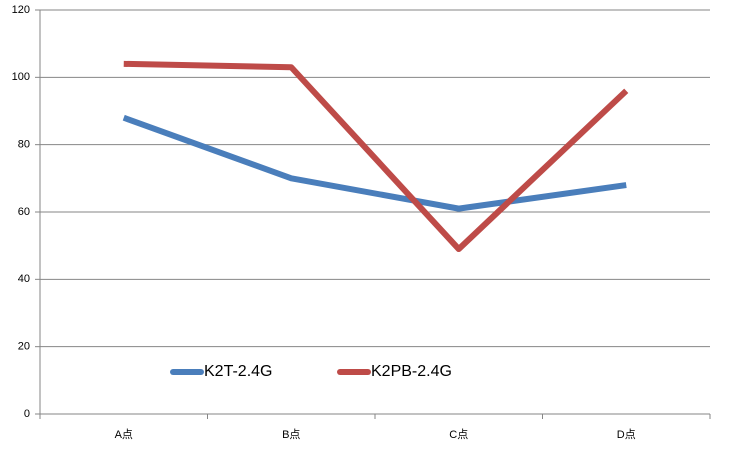 The image size is (735, 452). Describe the element at coordinates (24, 145) in the screenshot. I see `y-tick-label: 80` at that location.